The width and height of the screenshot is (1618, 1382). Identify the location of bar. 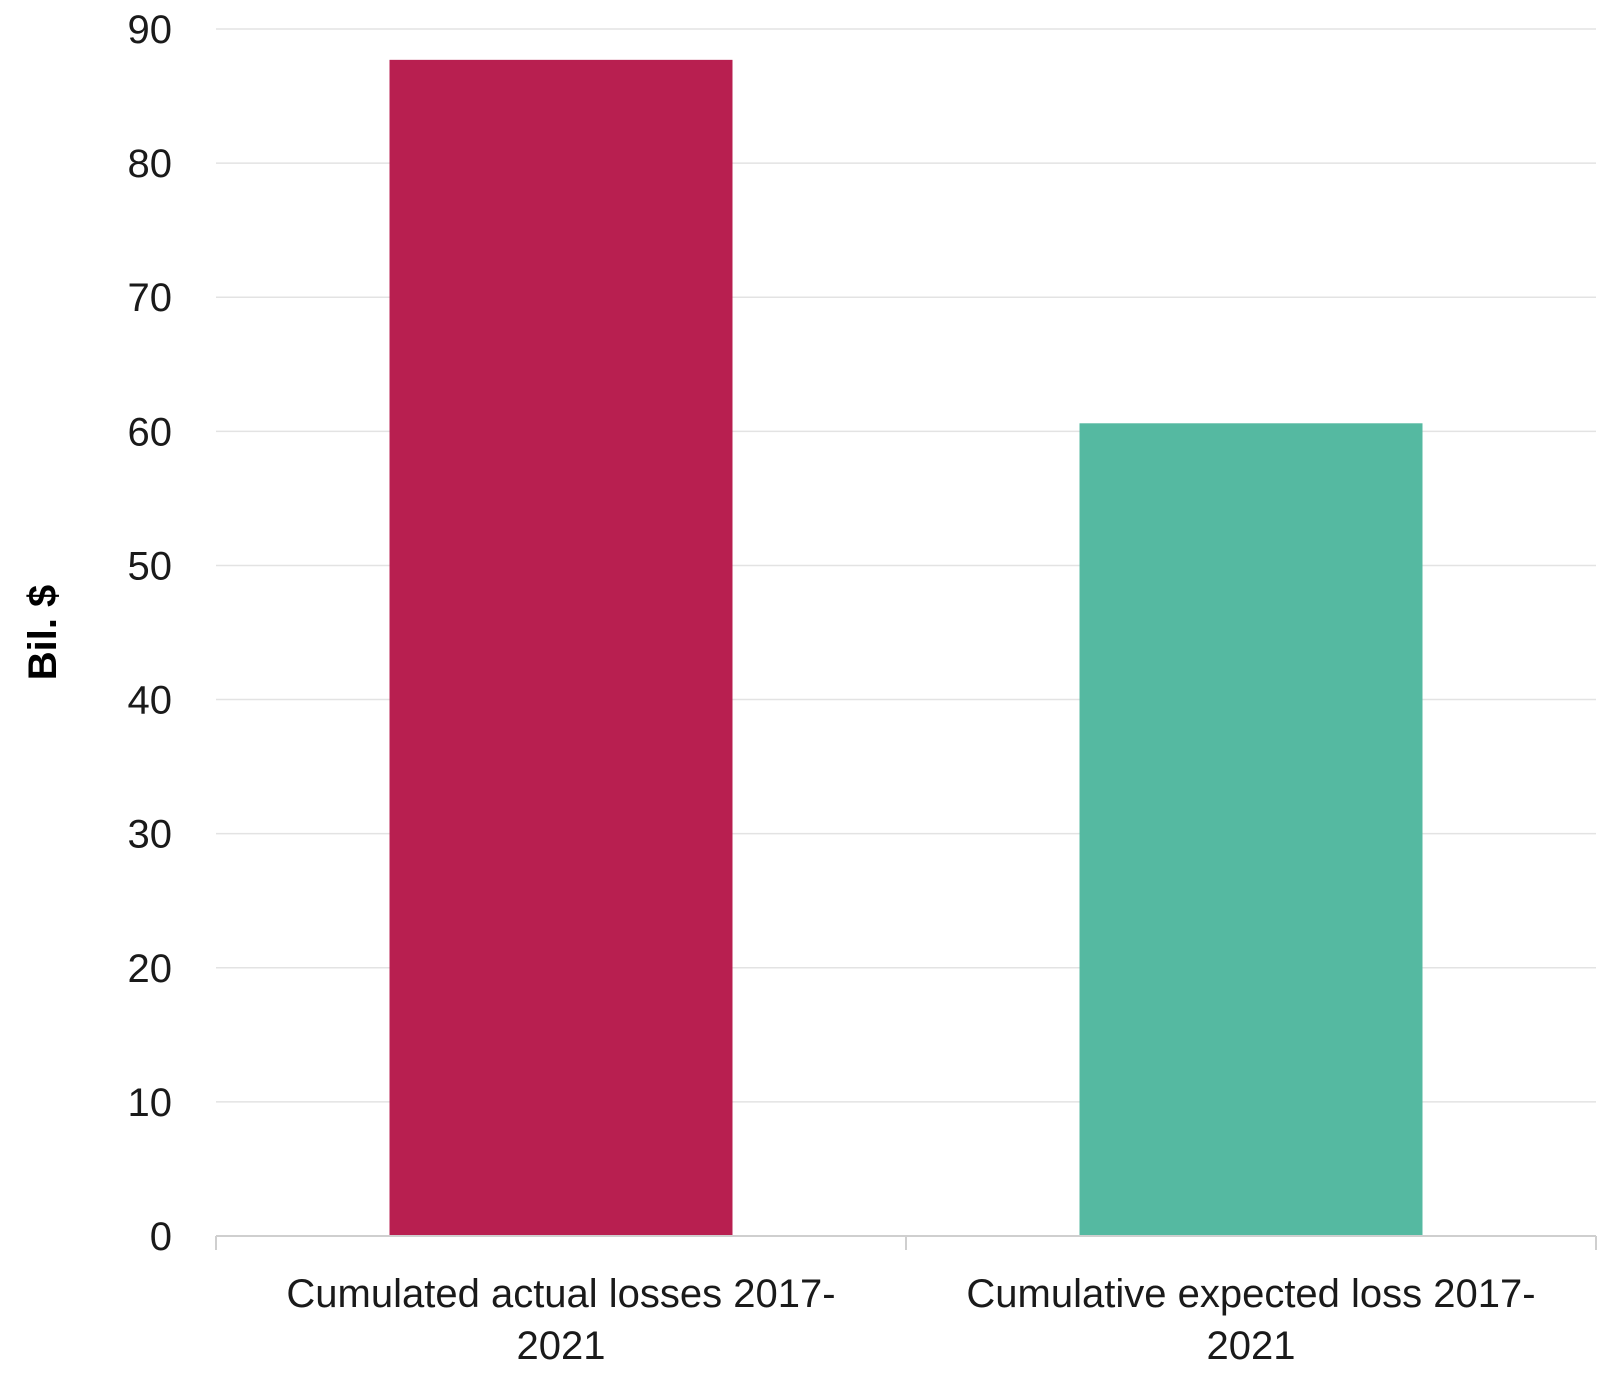
(1251, 830).